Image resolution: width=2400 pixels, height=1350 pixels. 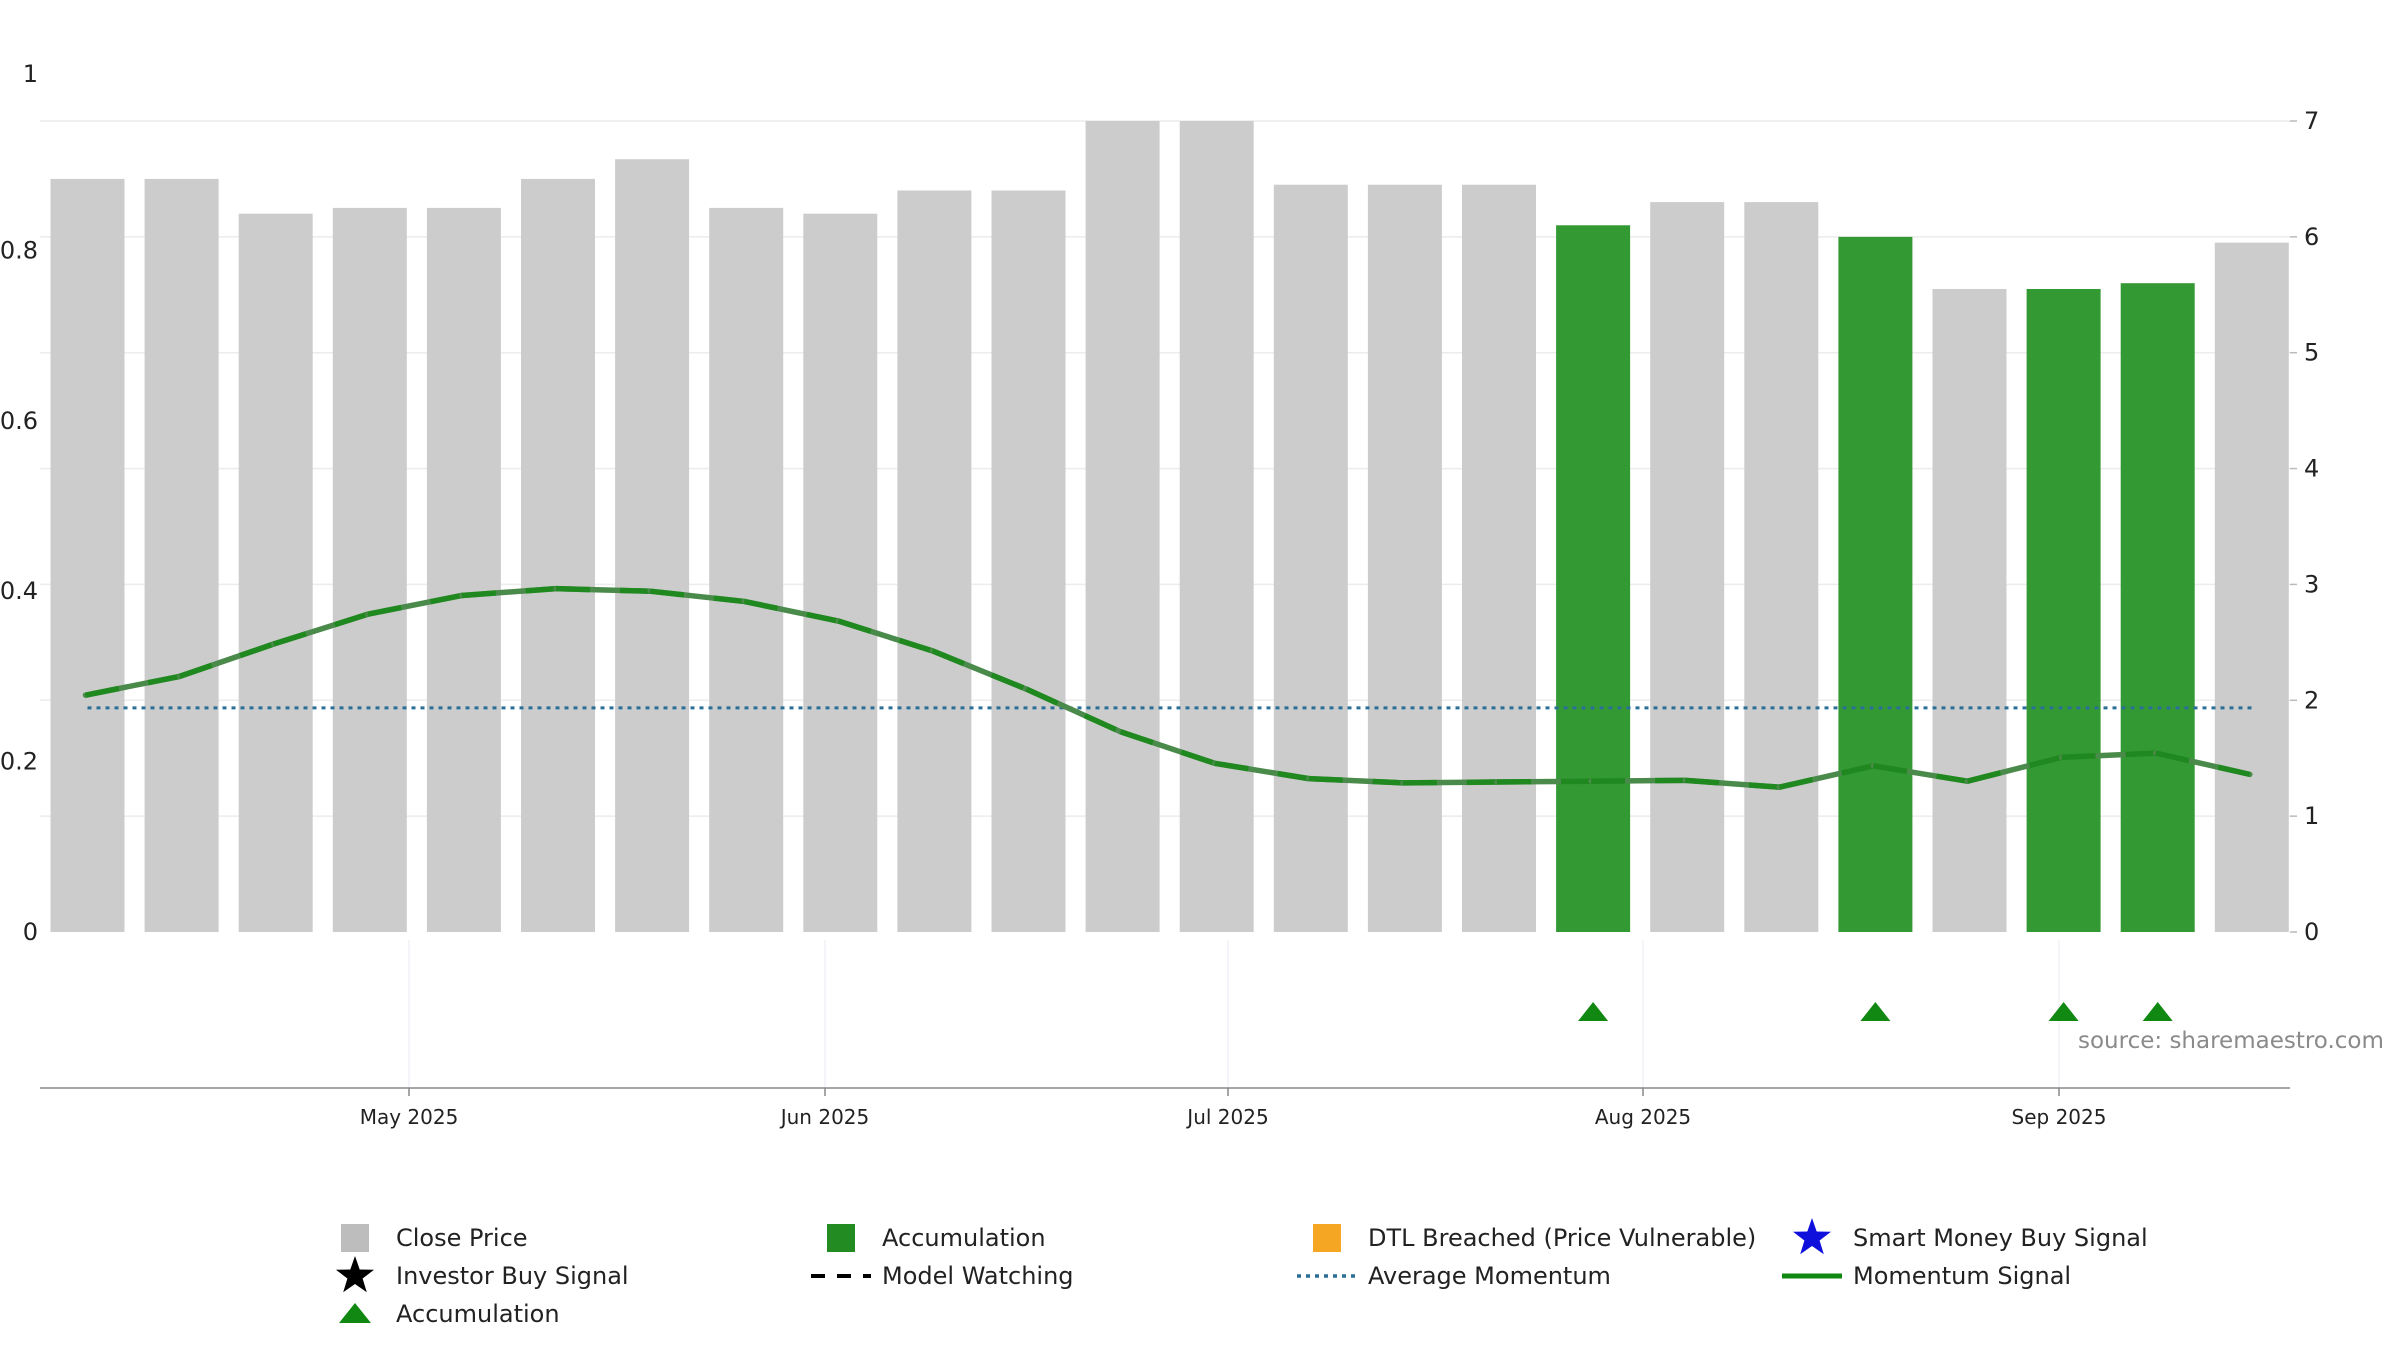 What do you see at coordinates (2311, 700) in the screenshot?
I see `right-axis-tick: 2` at bounding box center [2311, 700].